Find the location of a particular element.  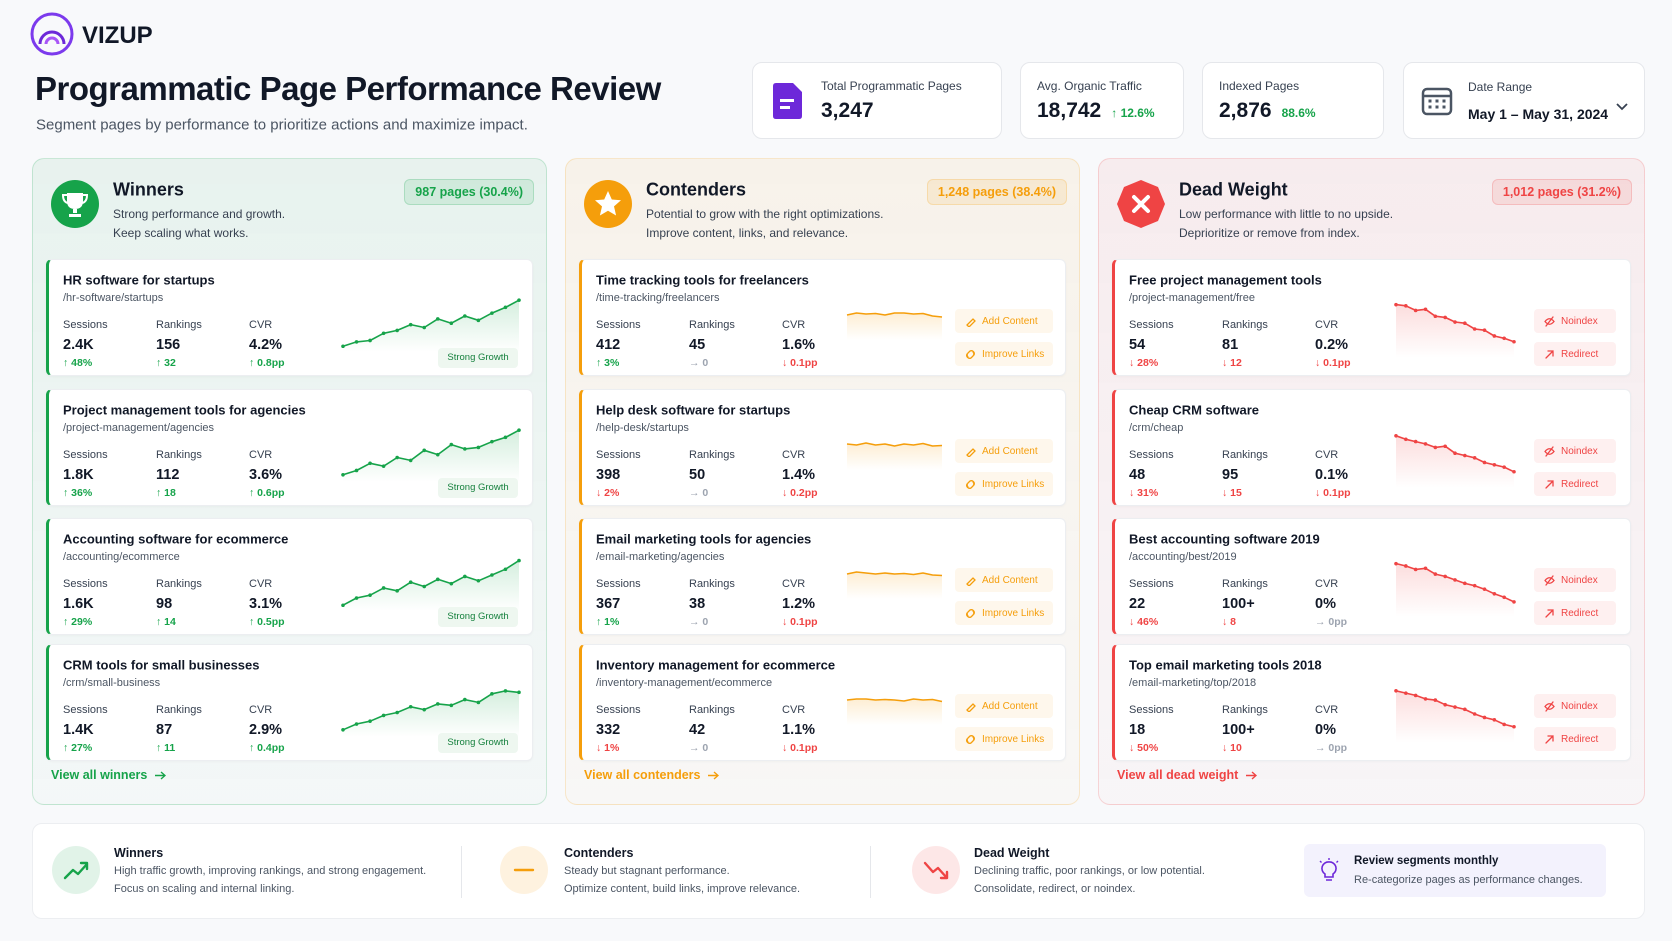

metric-value: 54 is located at coordinates (1137, 345).